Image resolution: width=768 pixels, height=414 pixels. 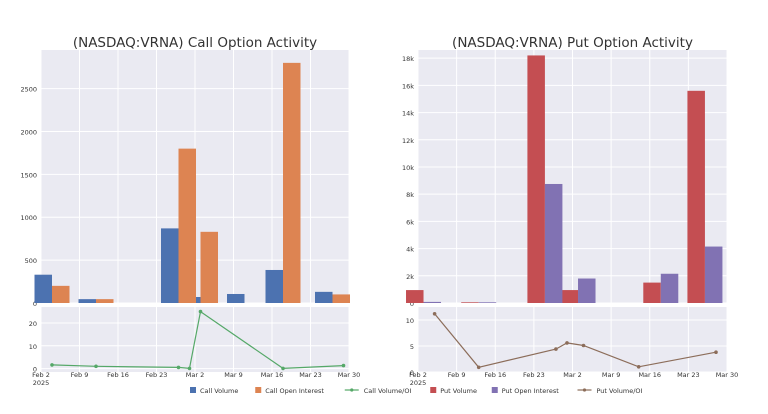 What do you see at coordinates (28, 175) in the screenshot?
I see `y-tick-label: 1500` at bounding box center [28, 175].